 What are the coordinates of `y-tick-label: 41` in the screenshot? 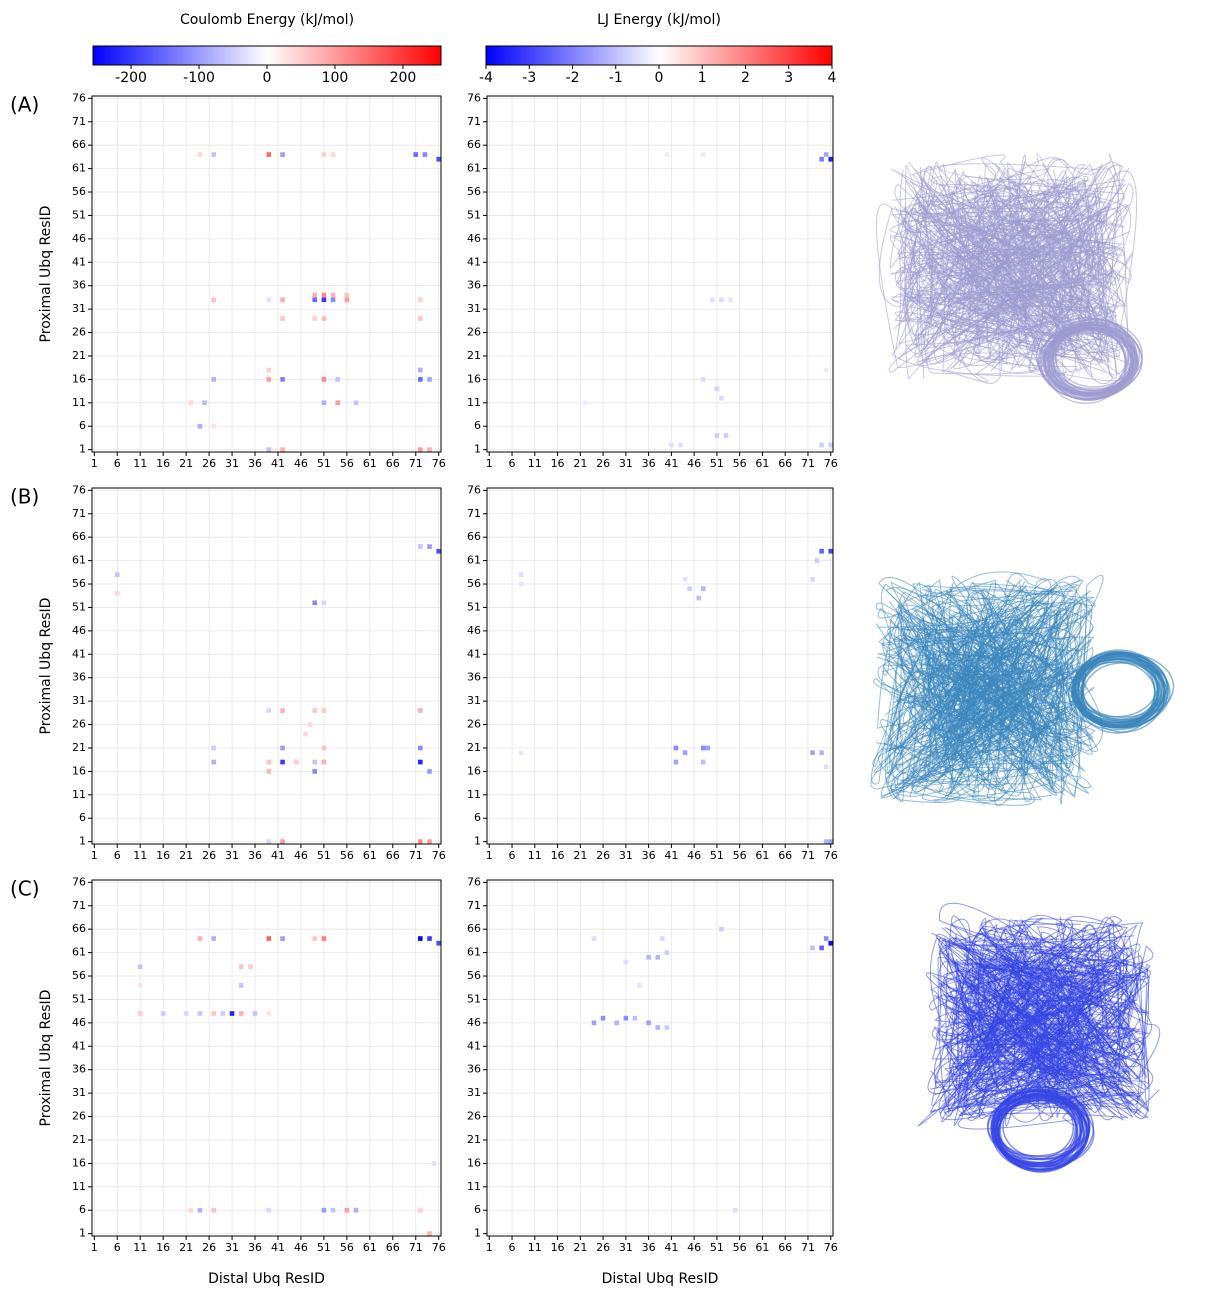 It's located at (474, 653).